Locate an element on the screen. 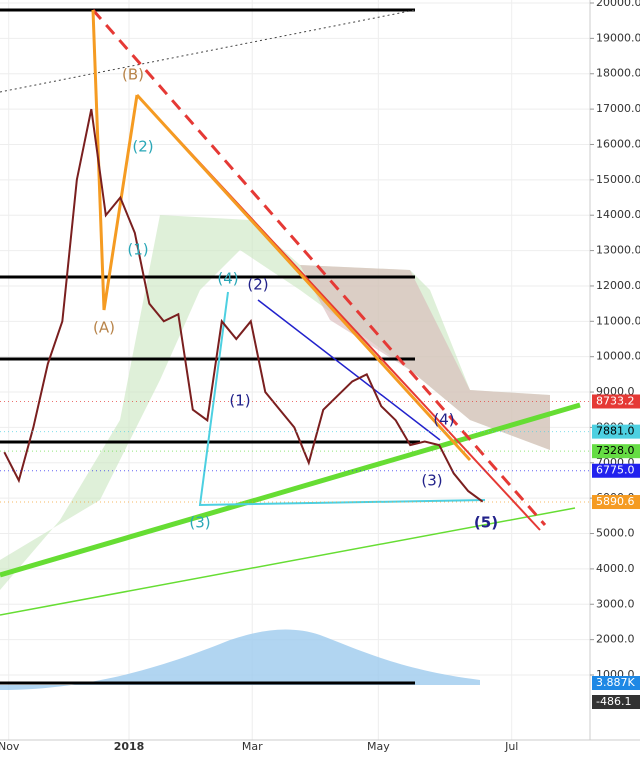 The height and width of the screenshot is (761, 640). indicator-label: 3.887K is located at coordinates (615, 682).